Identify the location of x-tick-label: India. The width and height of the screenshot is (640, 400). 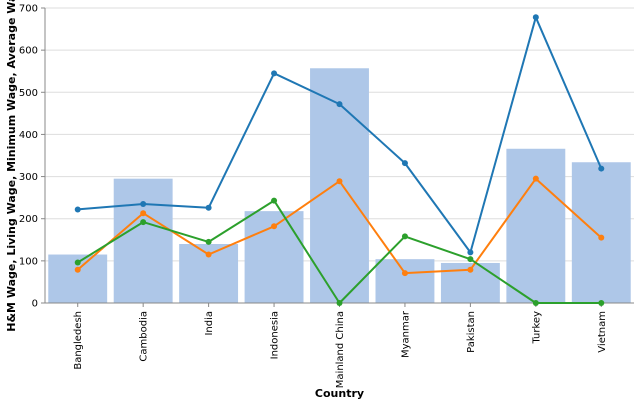
(209, 323).